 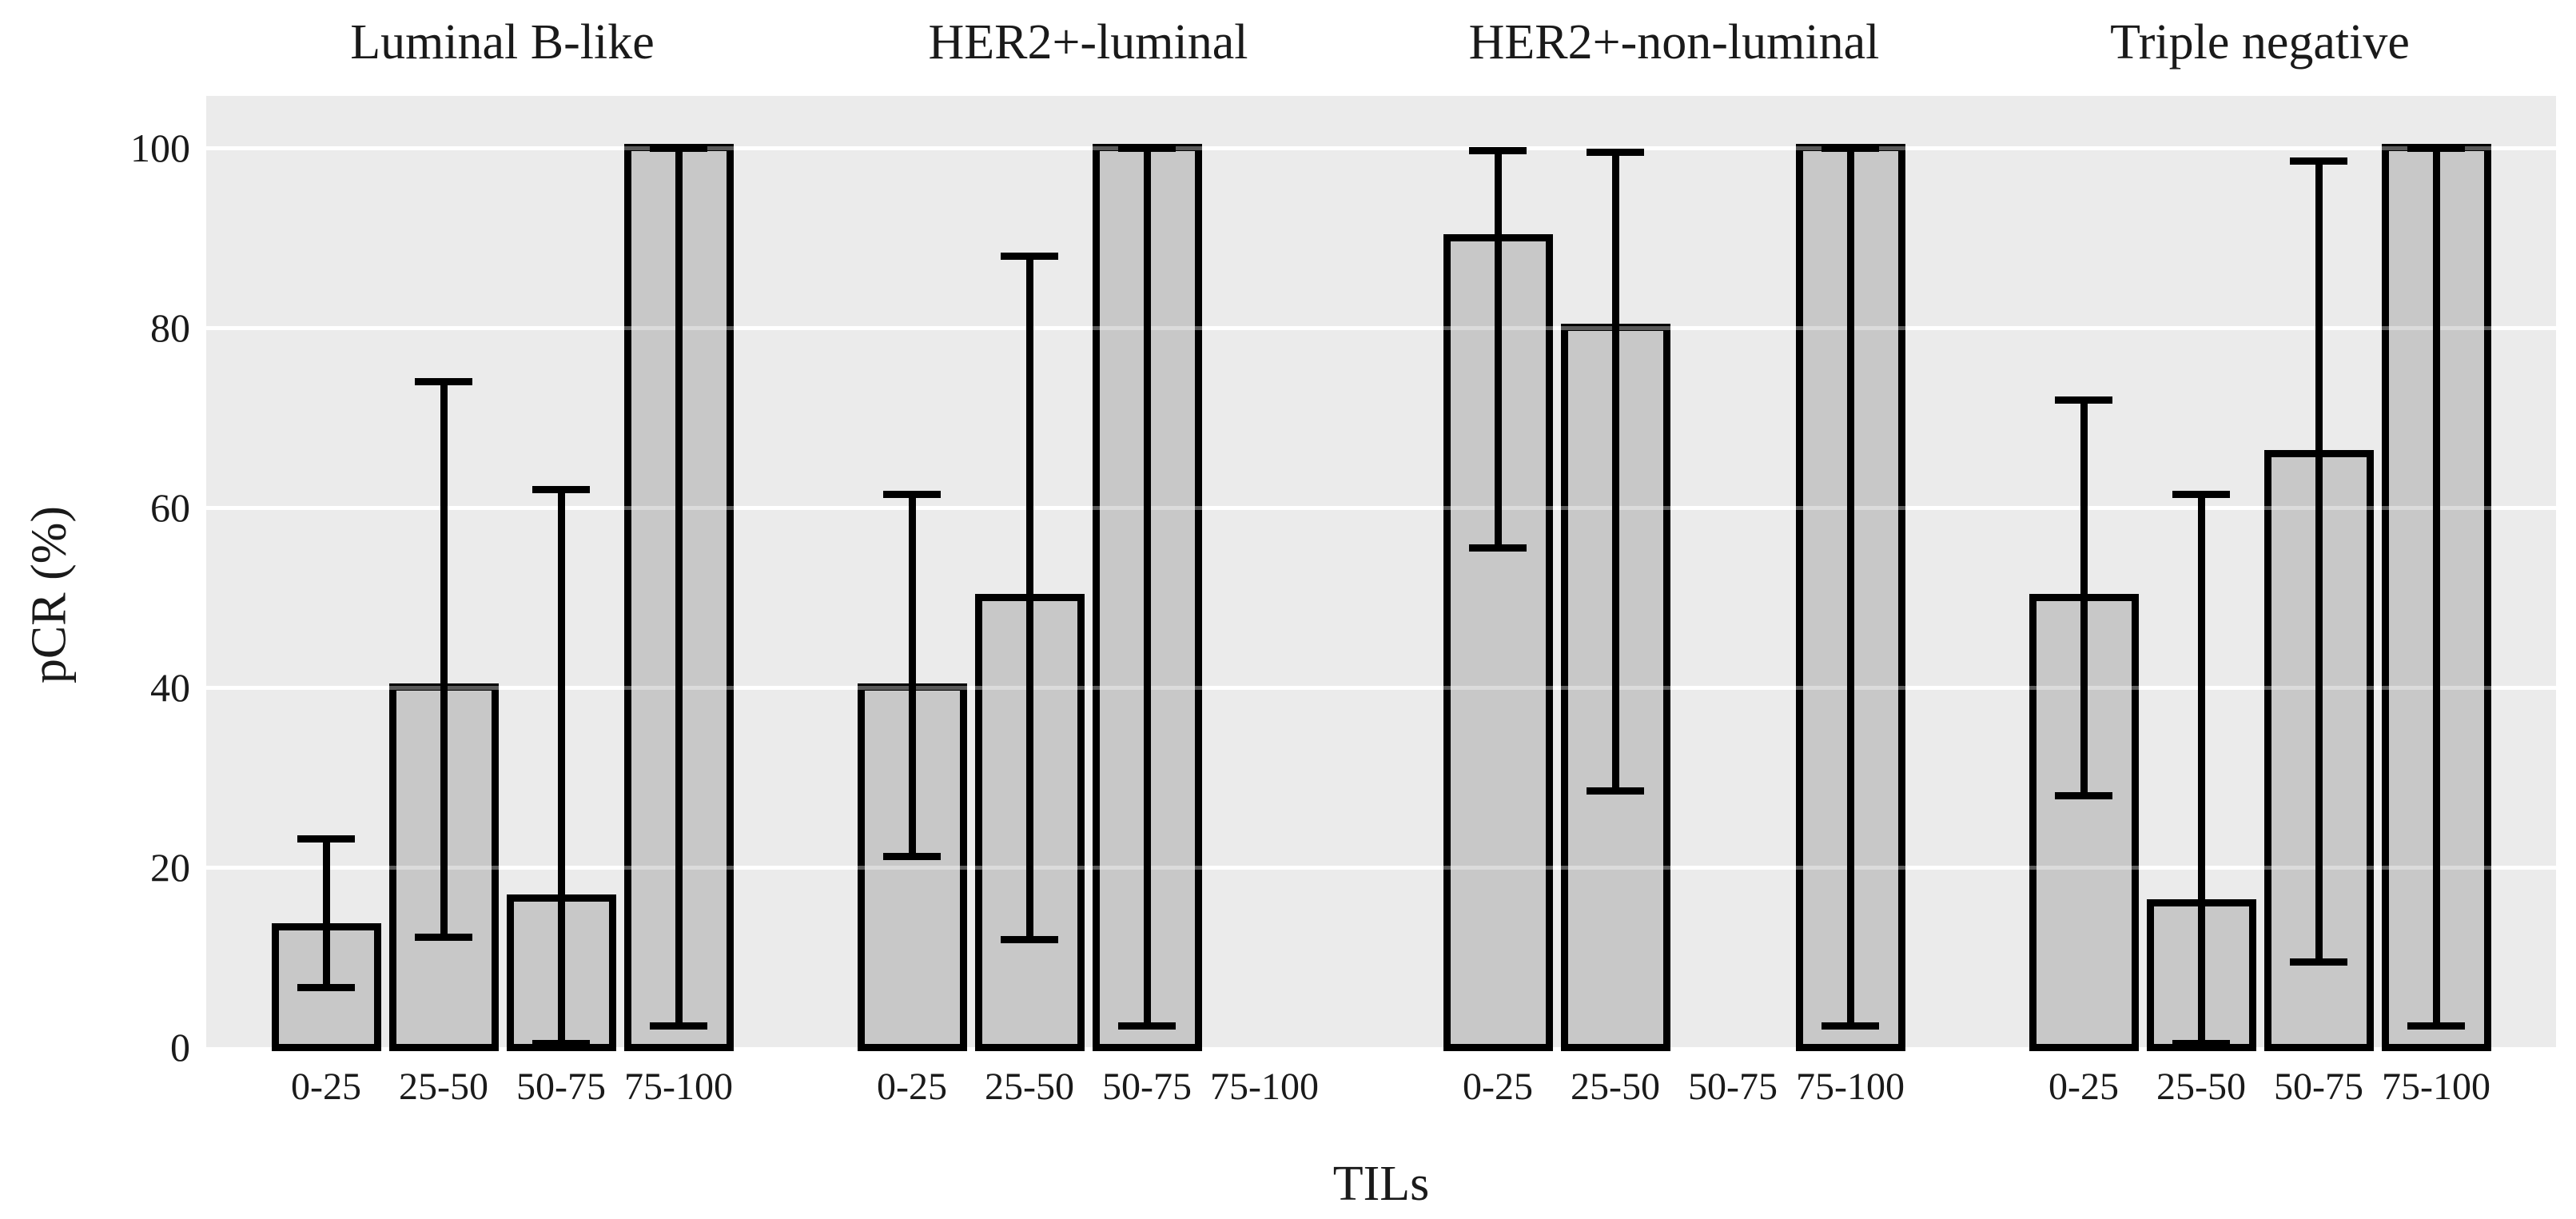 I want to click on x-tick-label-luminal-b-like-25-50: 25-50, so click(x=443, y=1087).